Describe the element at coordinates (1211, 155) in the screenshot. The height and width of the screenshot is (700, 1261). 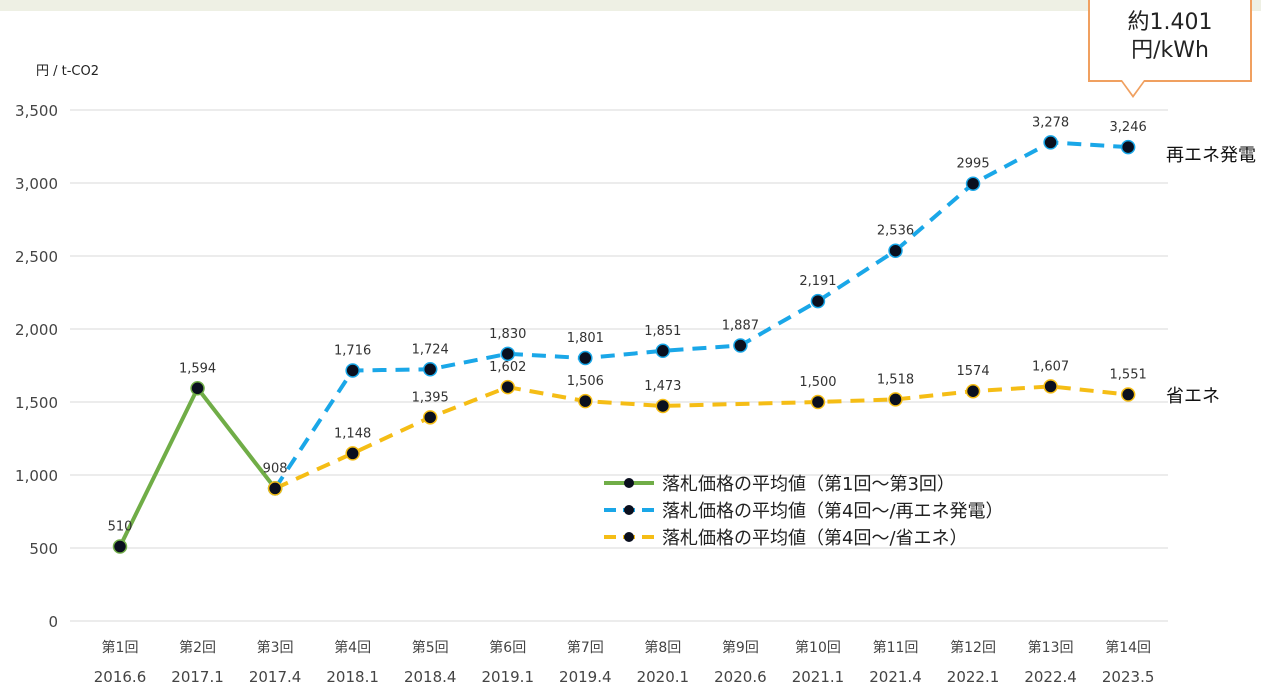
I see `series-end-label-renewable: 再エネ発電` at that location.